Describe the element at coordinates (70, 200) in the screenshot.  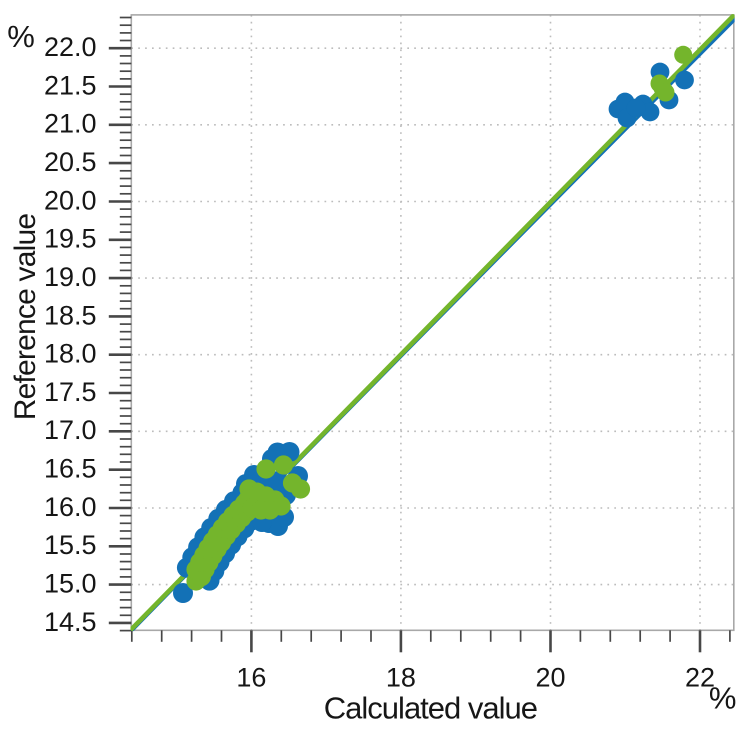
I see `svg-text: 20.0` at that location.